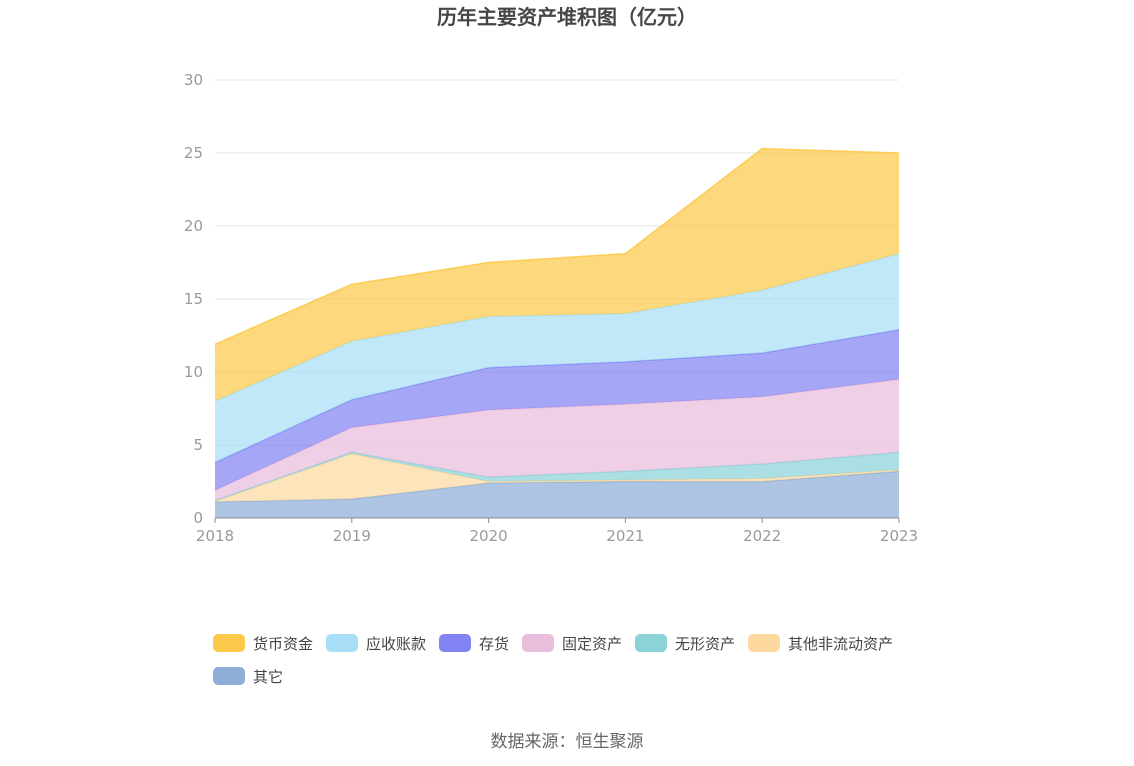 The image size is (1134, 766). I want to click on y-tick-label: 30, so click(193, 80).